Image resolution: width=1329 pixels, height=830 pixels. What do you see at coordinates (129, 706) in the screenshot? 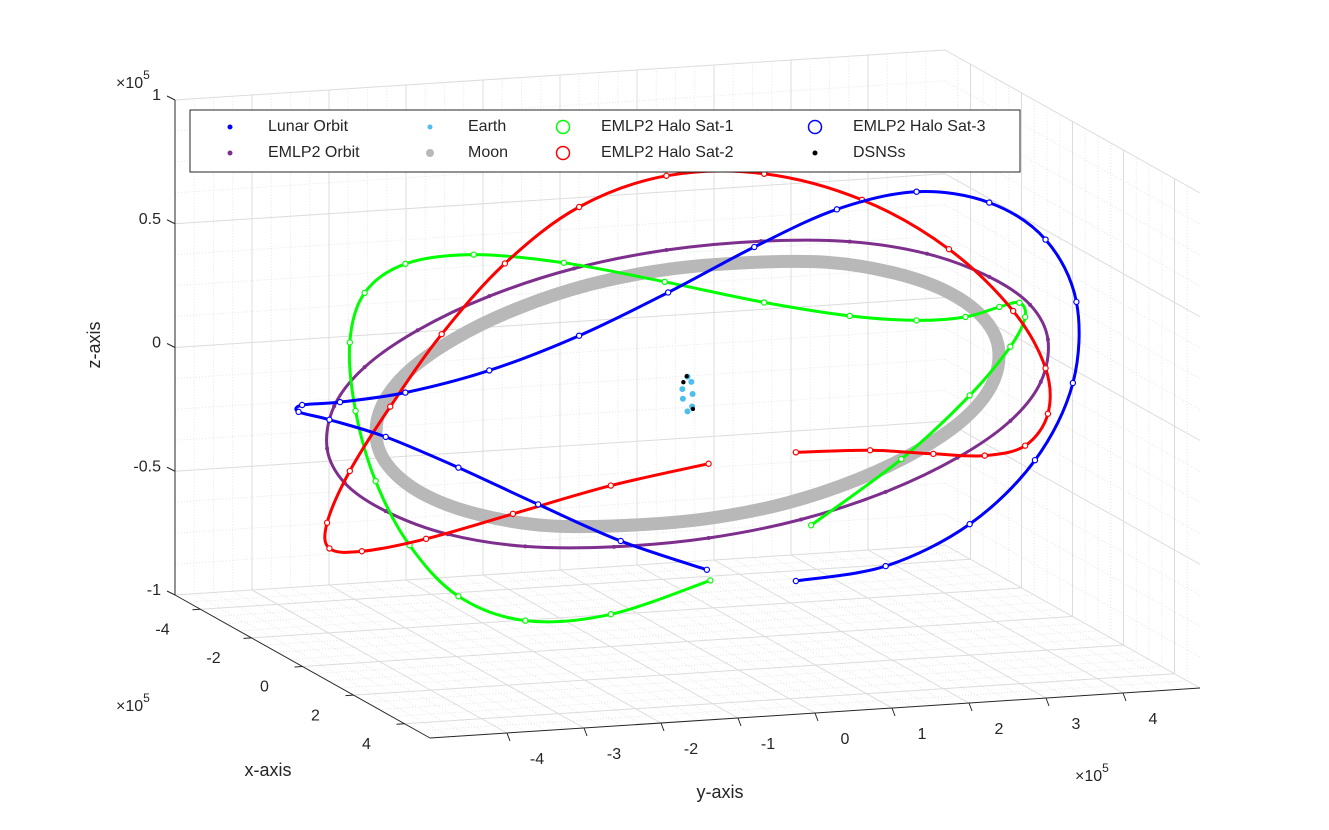
I see `multiplier-base: ×10` at bounding box center [129, 706].